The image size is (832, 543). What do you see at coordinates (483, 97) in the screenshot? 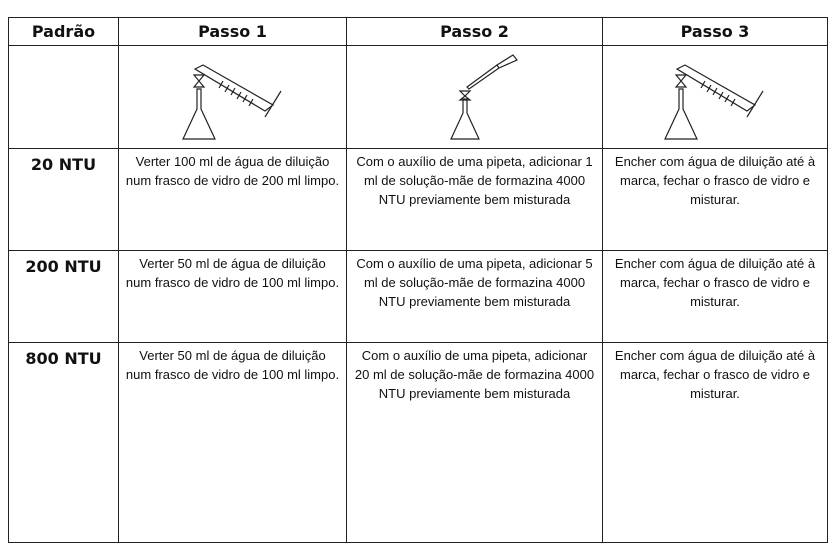
I see `pipette-illustration` at bounding box center [483, 97].